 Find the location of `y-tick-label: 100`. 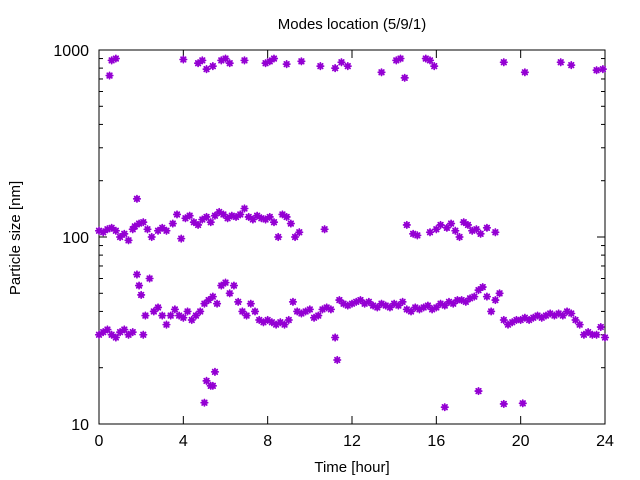

y-tick-label: 100 is located at coordinates (75, 238).